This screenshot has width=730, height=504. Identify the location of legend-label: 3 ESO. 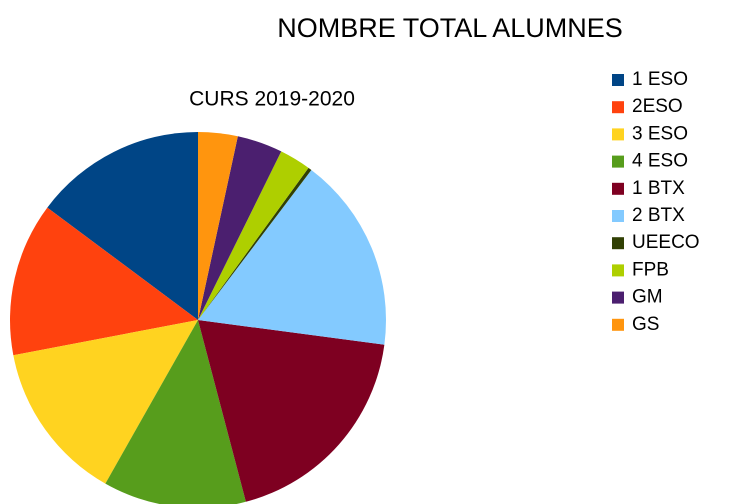
(660, 133).